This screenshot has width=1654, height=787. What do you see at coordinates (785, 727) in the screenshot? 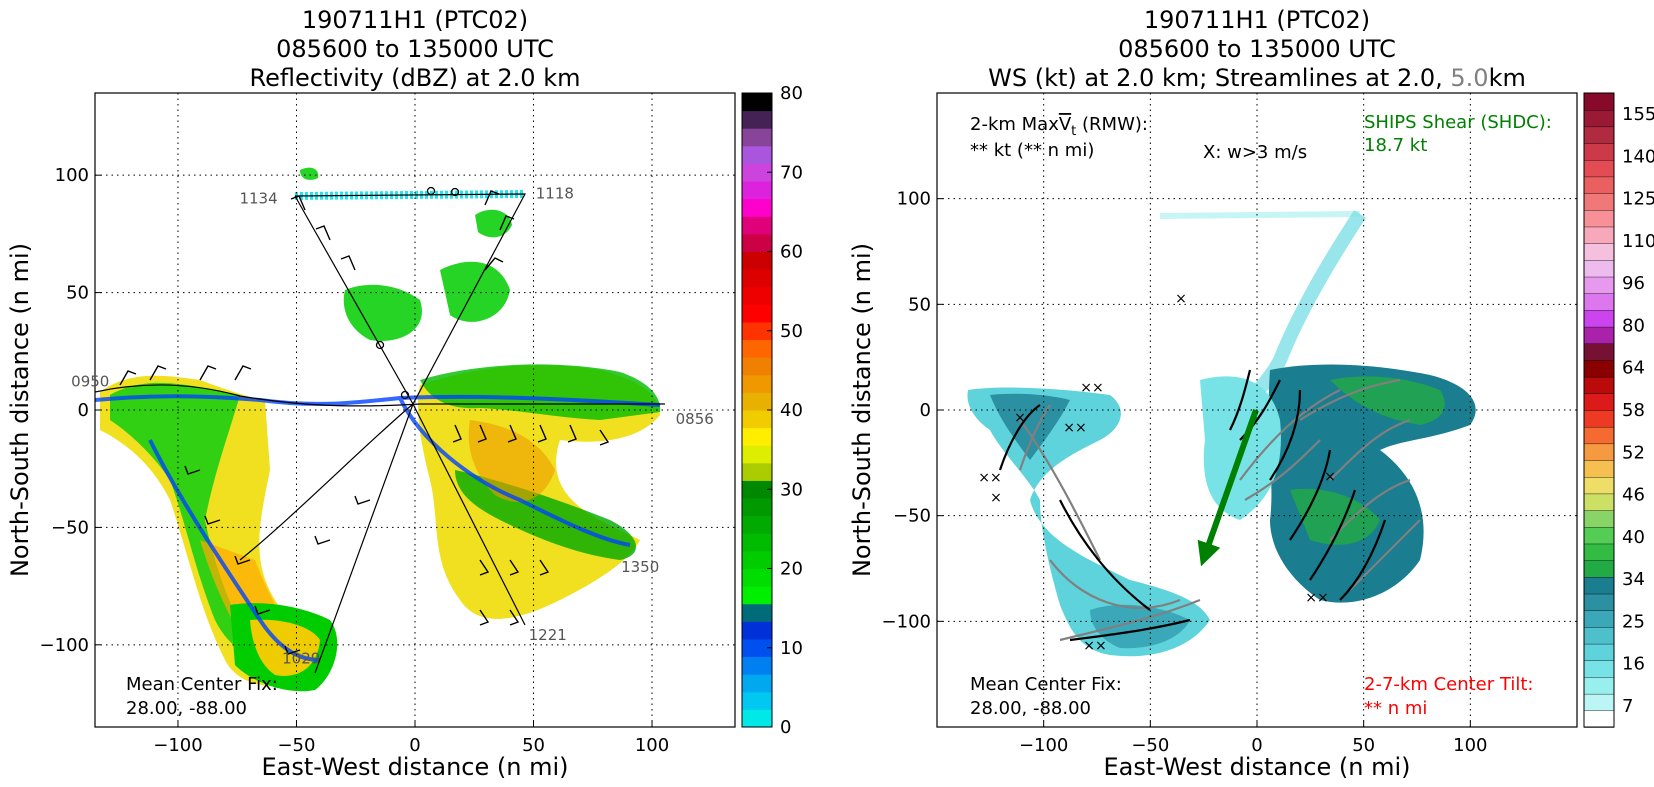
I see `colorbar-tick-label: 0` at bounding box center [785, 727].